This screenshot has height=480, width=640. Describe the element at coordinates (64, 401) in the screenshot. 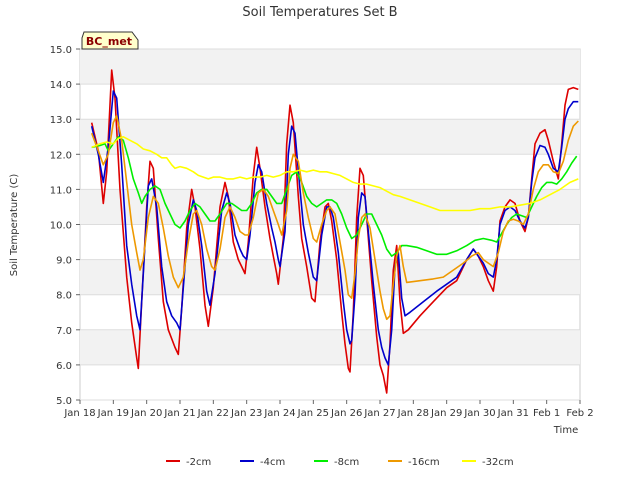

I see `y-tick-label: 5.0` at that location.